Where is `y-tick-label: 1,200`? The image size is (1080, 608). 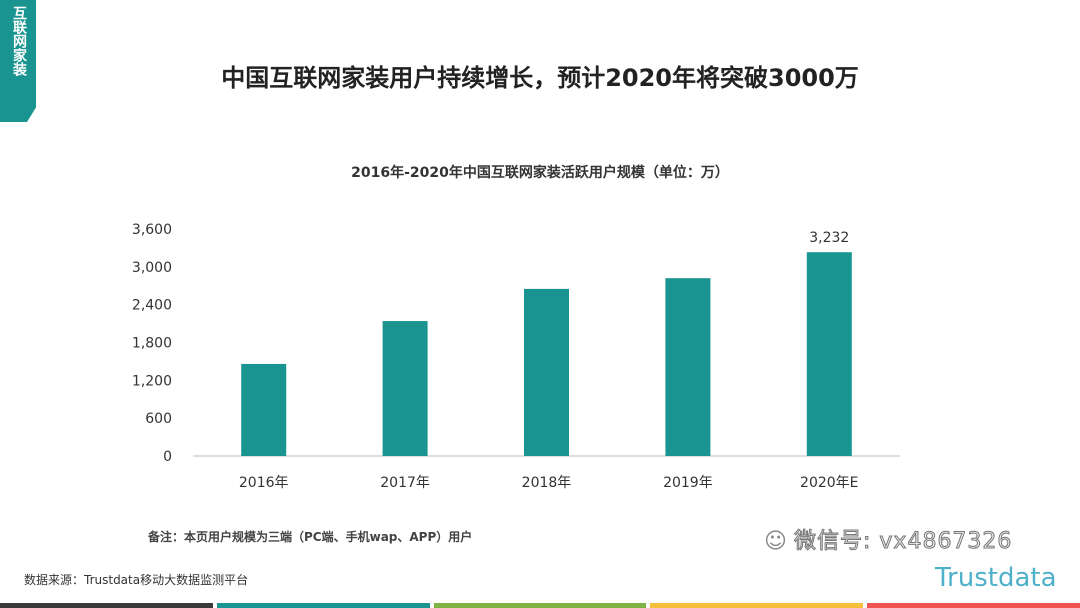
y-tick-label: 1,200 is located at coordinates (152, 381).